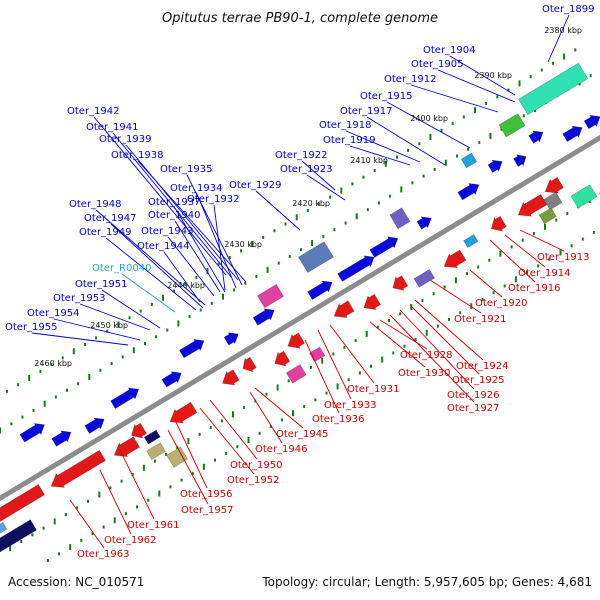 This screenshot has height=600, width=600. What do you see at coordinates (512, 261) in the screenshot?
I see `leader-oter-1916` at bounding box center [512, 261].